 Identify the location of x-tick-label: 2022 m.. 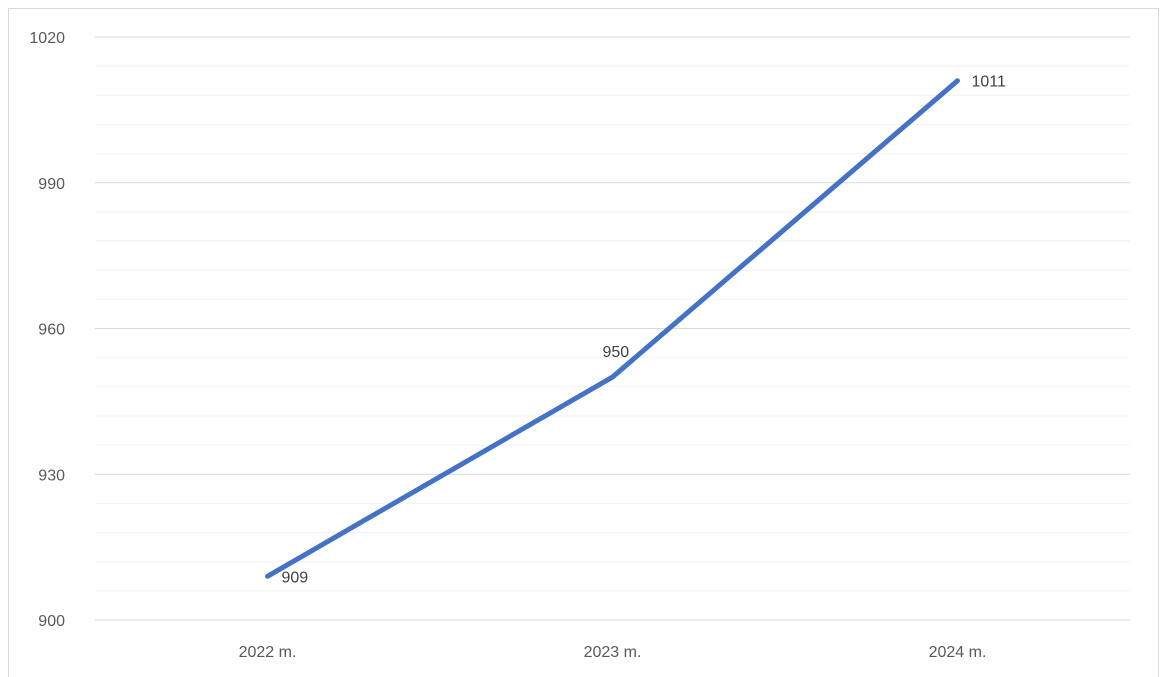
(268, 652).